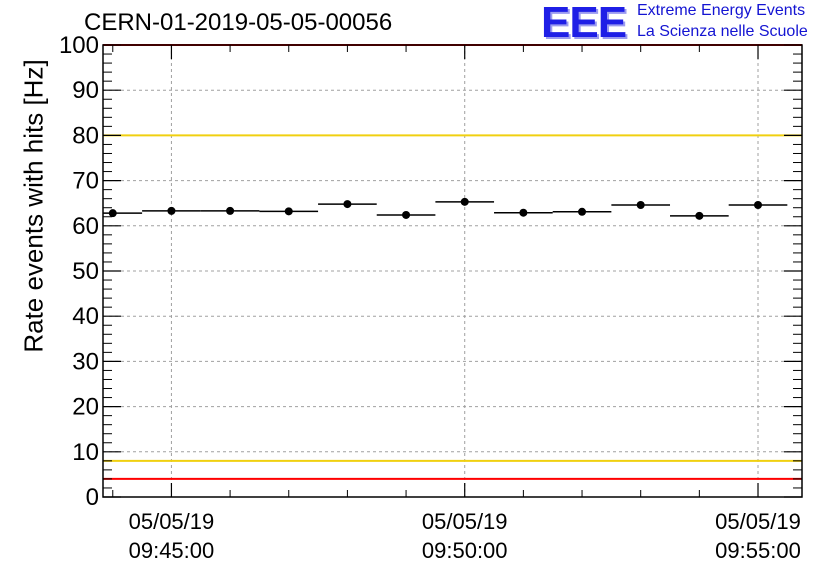 Image resolution: width=836 pixels, height=572 pixels. Describe the element at coordinates (722, 31) in the screenshot. I see `logo-line-2: La Scienza nelle Scuole` at that location.